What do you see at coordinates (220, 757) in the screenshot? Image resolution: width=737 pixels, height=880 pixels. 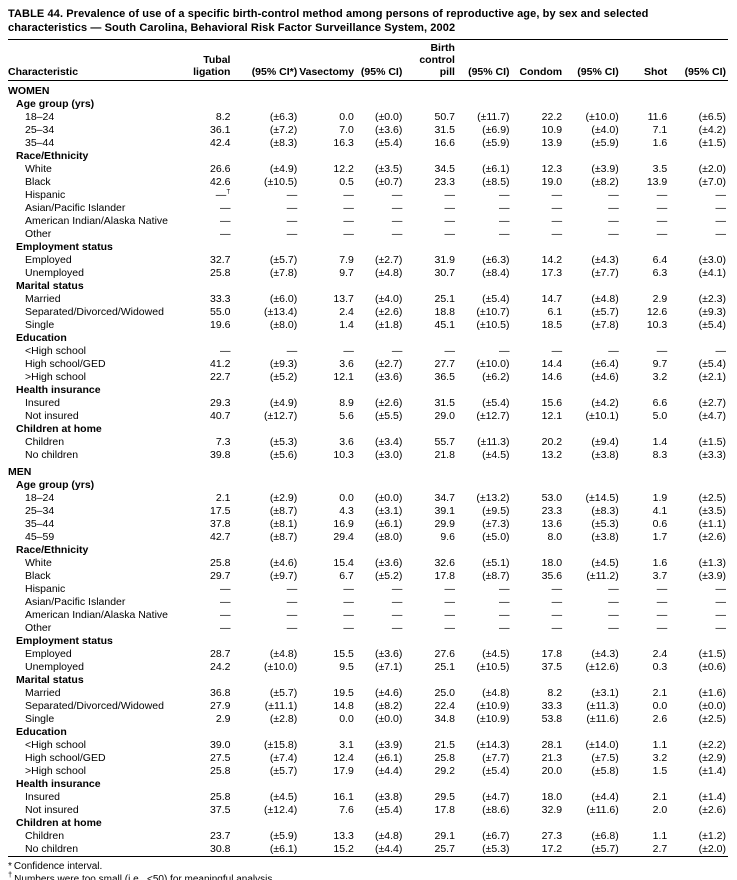 I see `value-cell: 27.5` at bounding box center [220, 757].